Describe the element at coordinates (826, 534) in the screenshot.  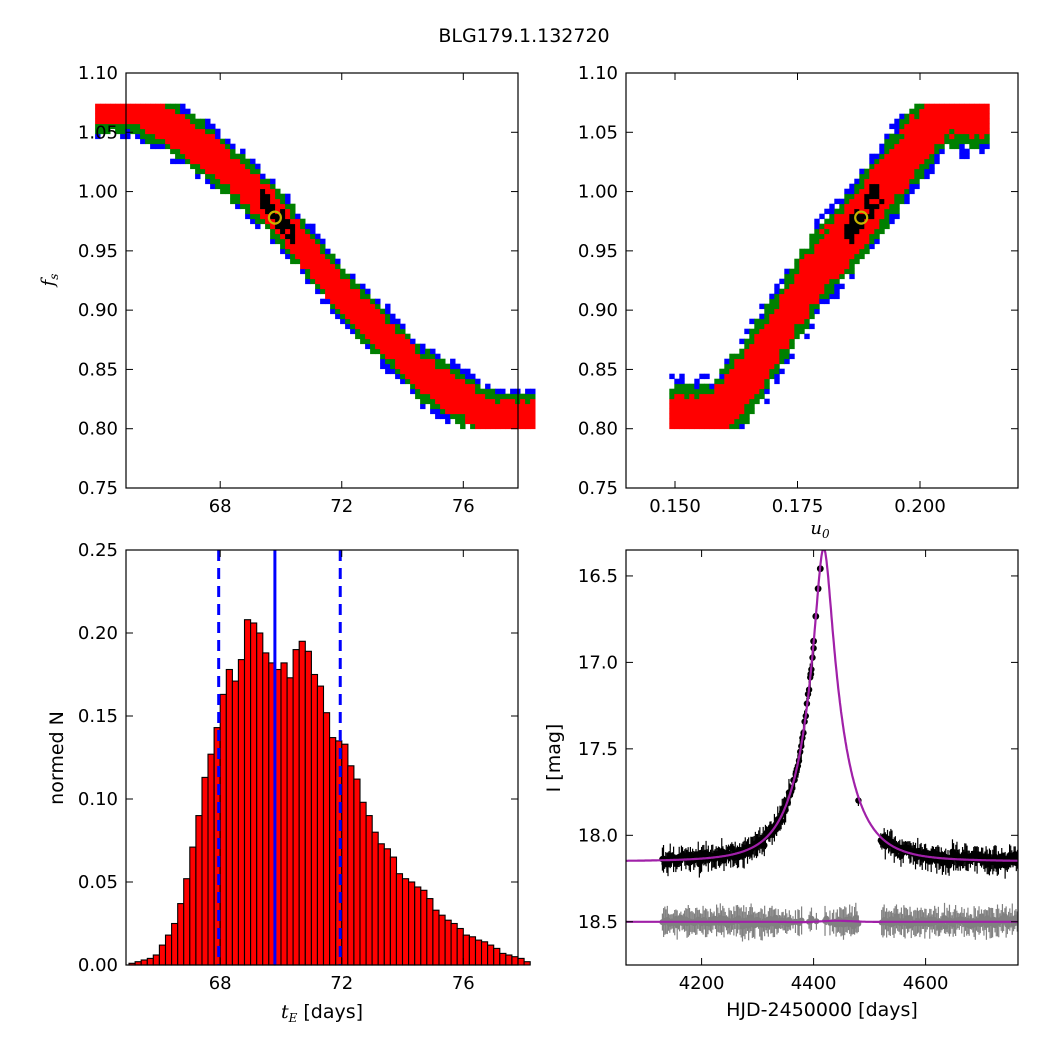
I see `x-axis-label-subscript: 0` at that location.